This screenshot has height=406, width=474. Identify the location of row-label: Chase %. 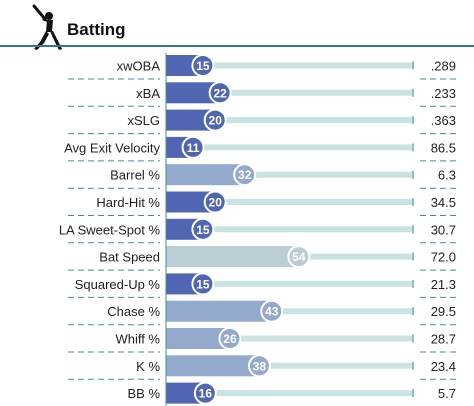
(133, 311).